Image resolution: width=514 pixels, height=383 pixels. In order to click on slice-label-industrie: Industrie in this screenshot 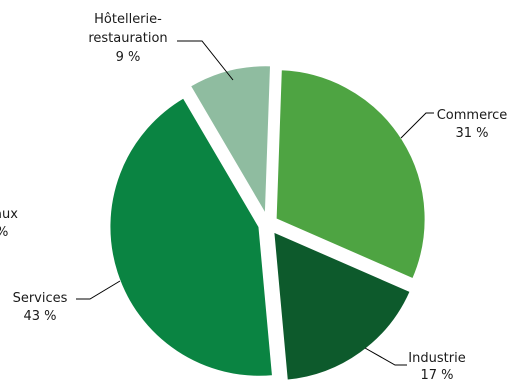, I will do `click(436, 358)`.